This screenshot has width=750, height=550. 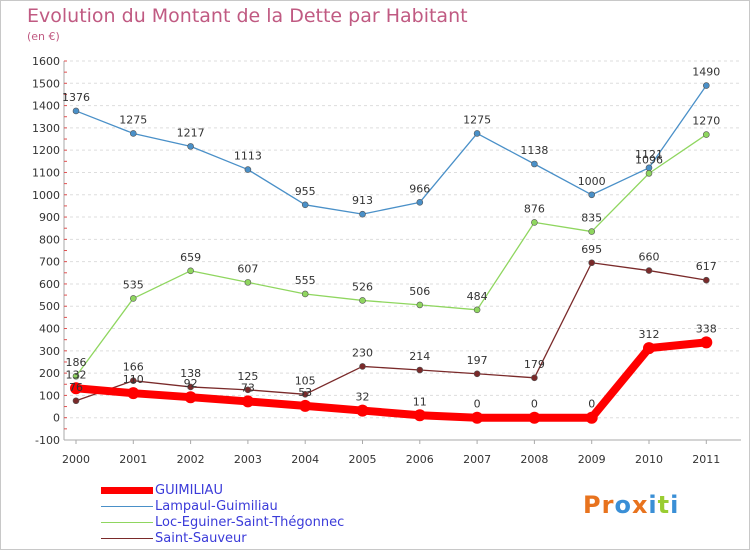 What do you see at coordinates (46, 83) in the screenshot?
I see `y-tick-label: 1500` at bounding box center [46, 83].